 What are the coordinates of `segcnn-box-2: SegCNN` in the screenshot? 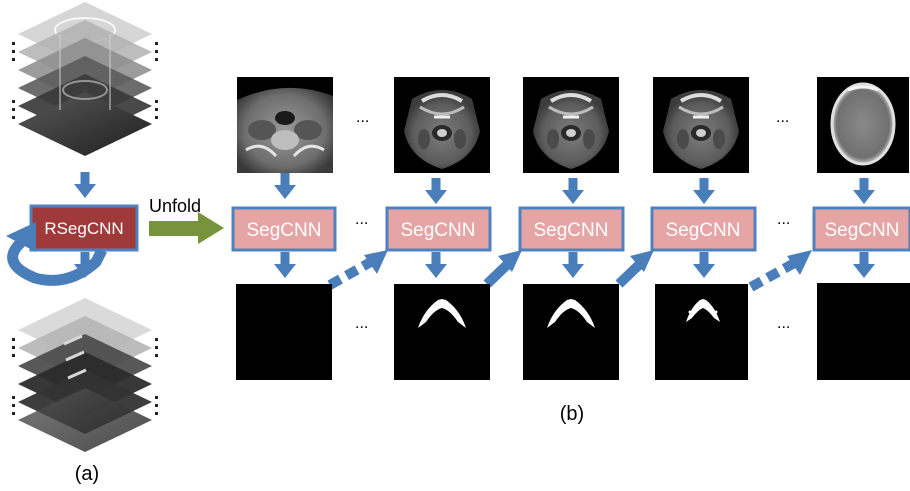 It's located at (438, 229).